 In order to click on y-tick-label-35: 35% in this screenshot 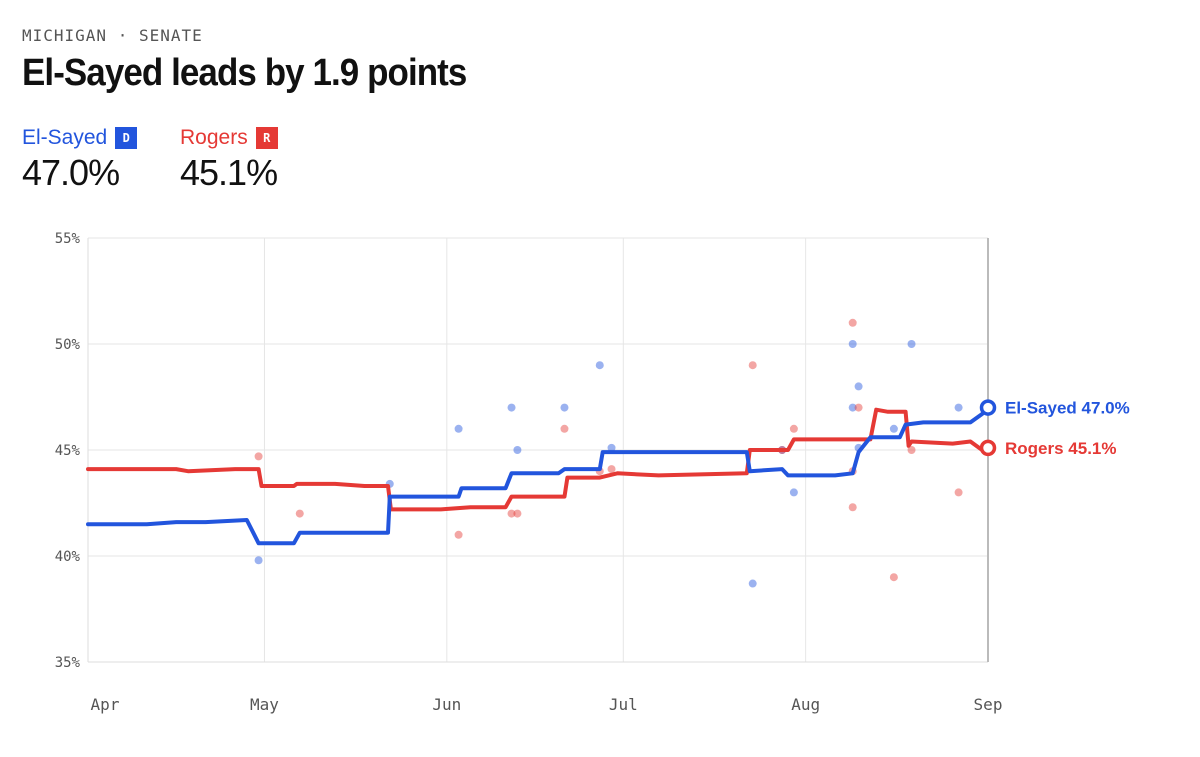, I will do `click(68, 663)`.